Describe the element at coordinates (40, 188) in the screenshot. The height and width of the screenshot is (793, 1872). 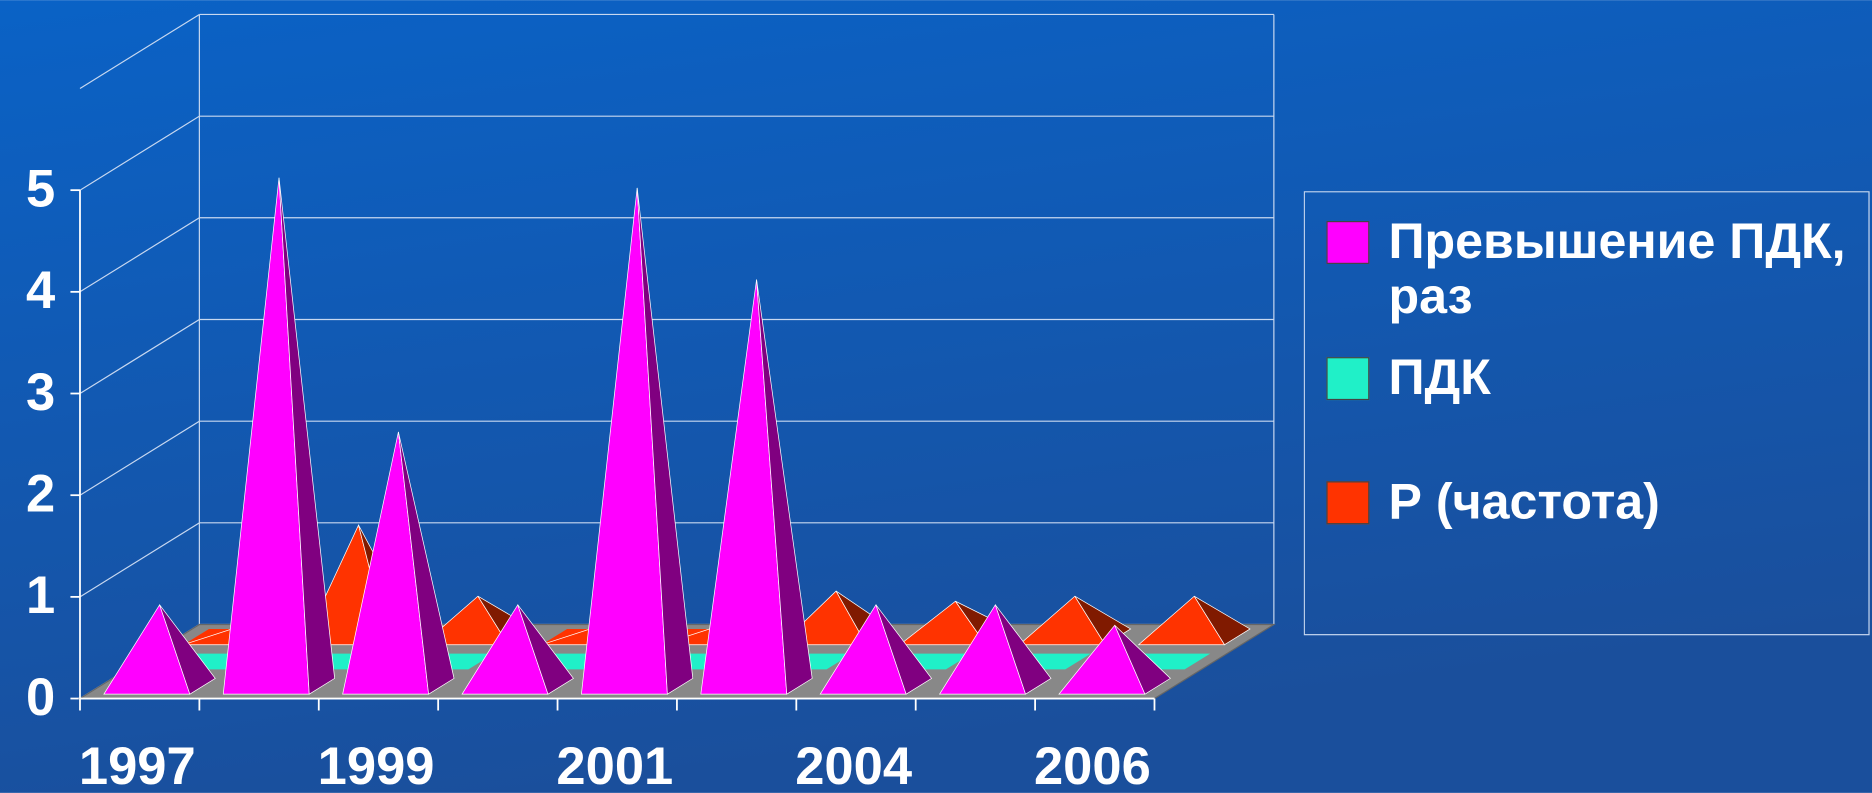
I see `y-tick-label: 5` at that location.